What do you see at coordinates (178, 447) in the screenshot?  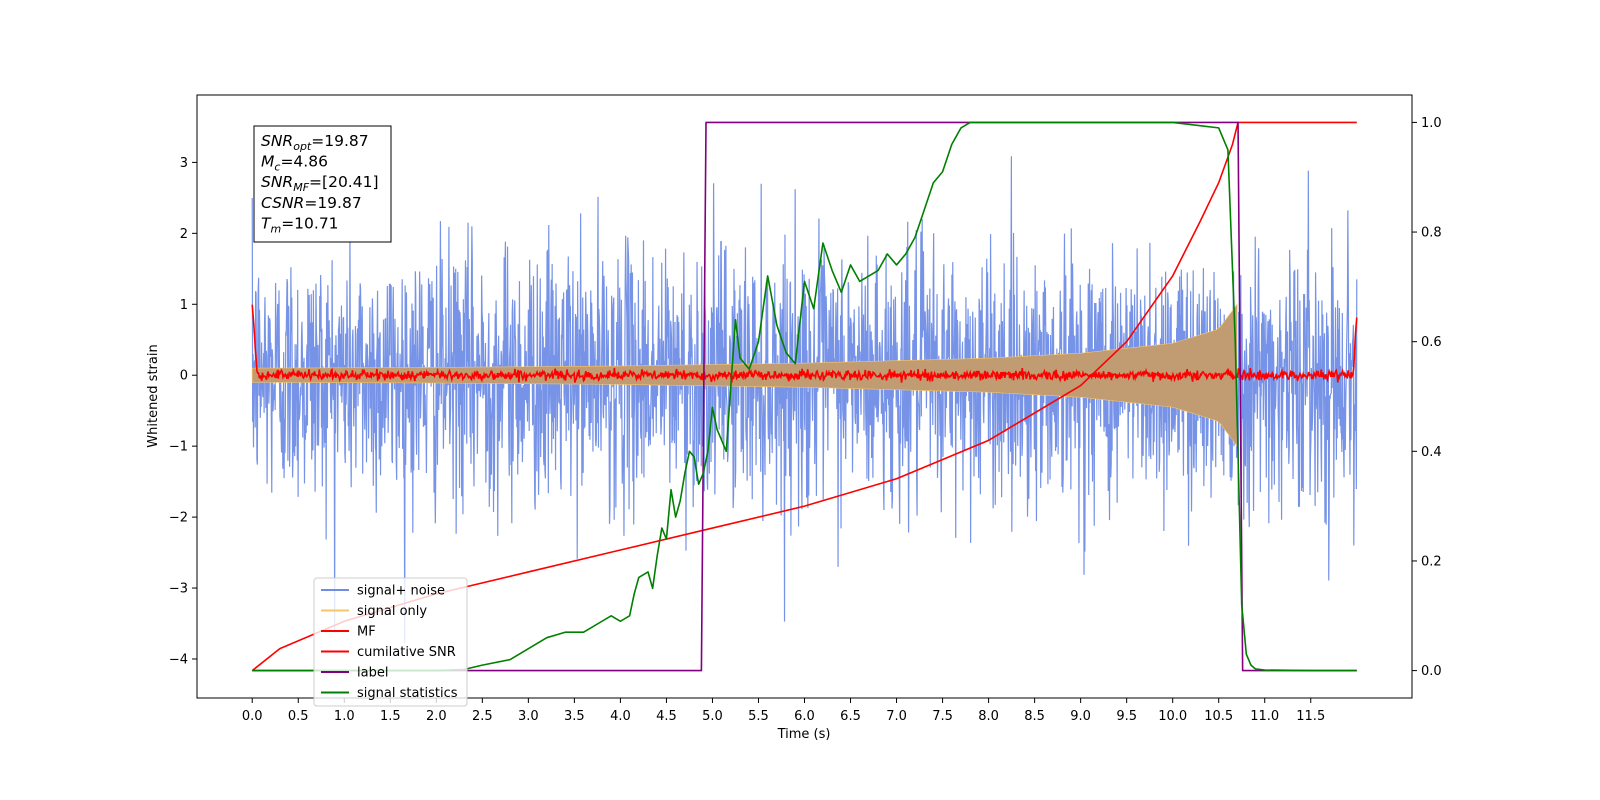 I see `y-tick-label: −1` at bounding box center [178, 447].